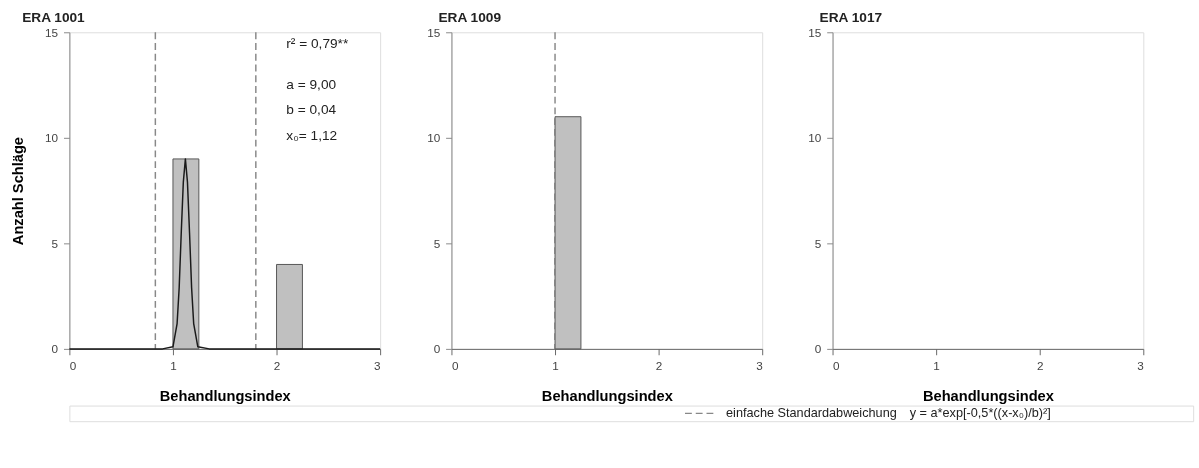 This screenshot has width=1199, height=468. I want to click on chart-title: ERA 1009, so click(470, 17).